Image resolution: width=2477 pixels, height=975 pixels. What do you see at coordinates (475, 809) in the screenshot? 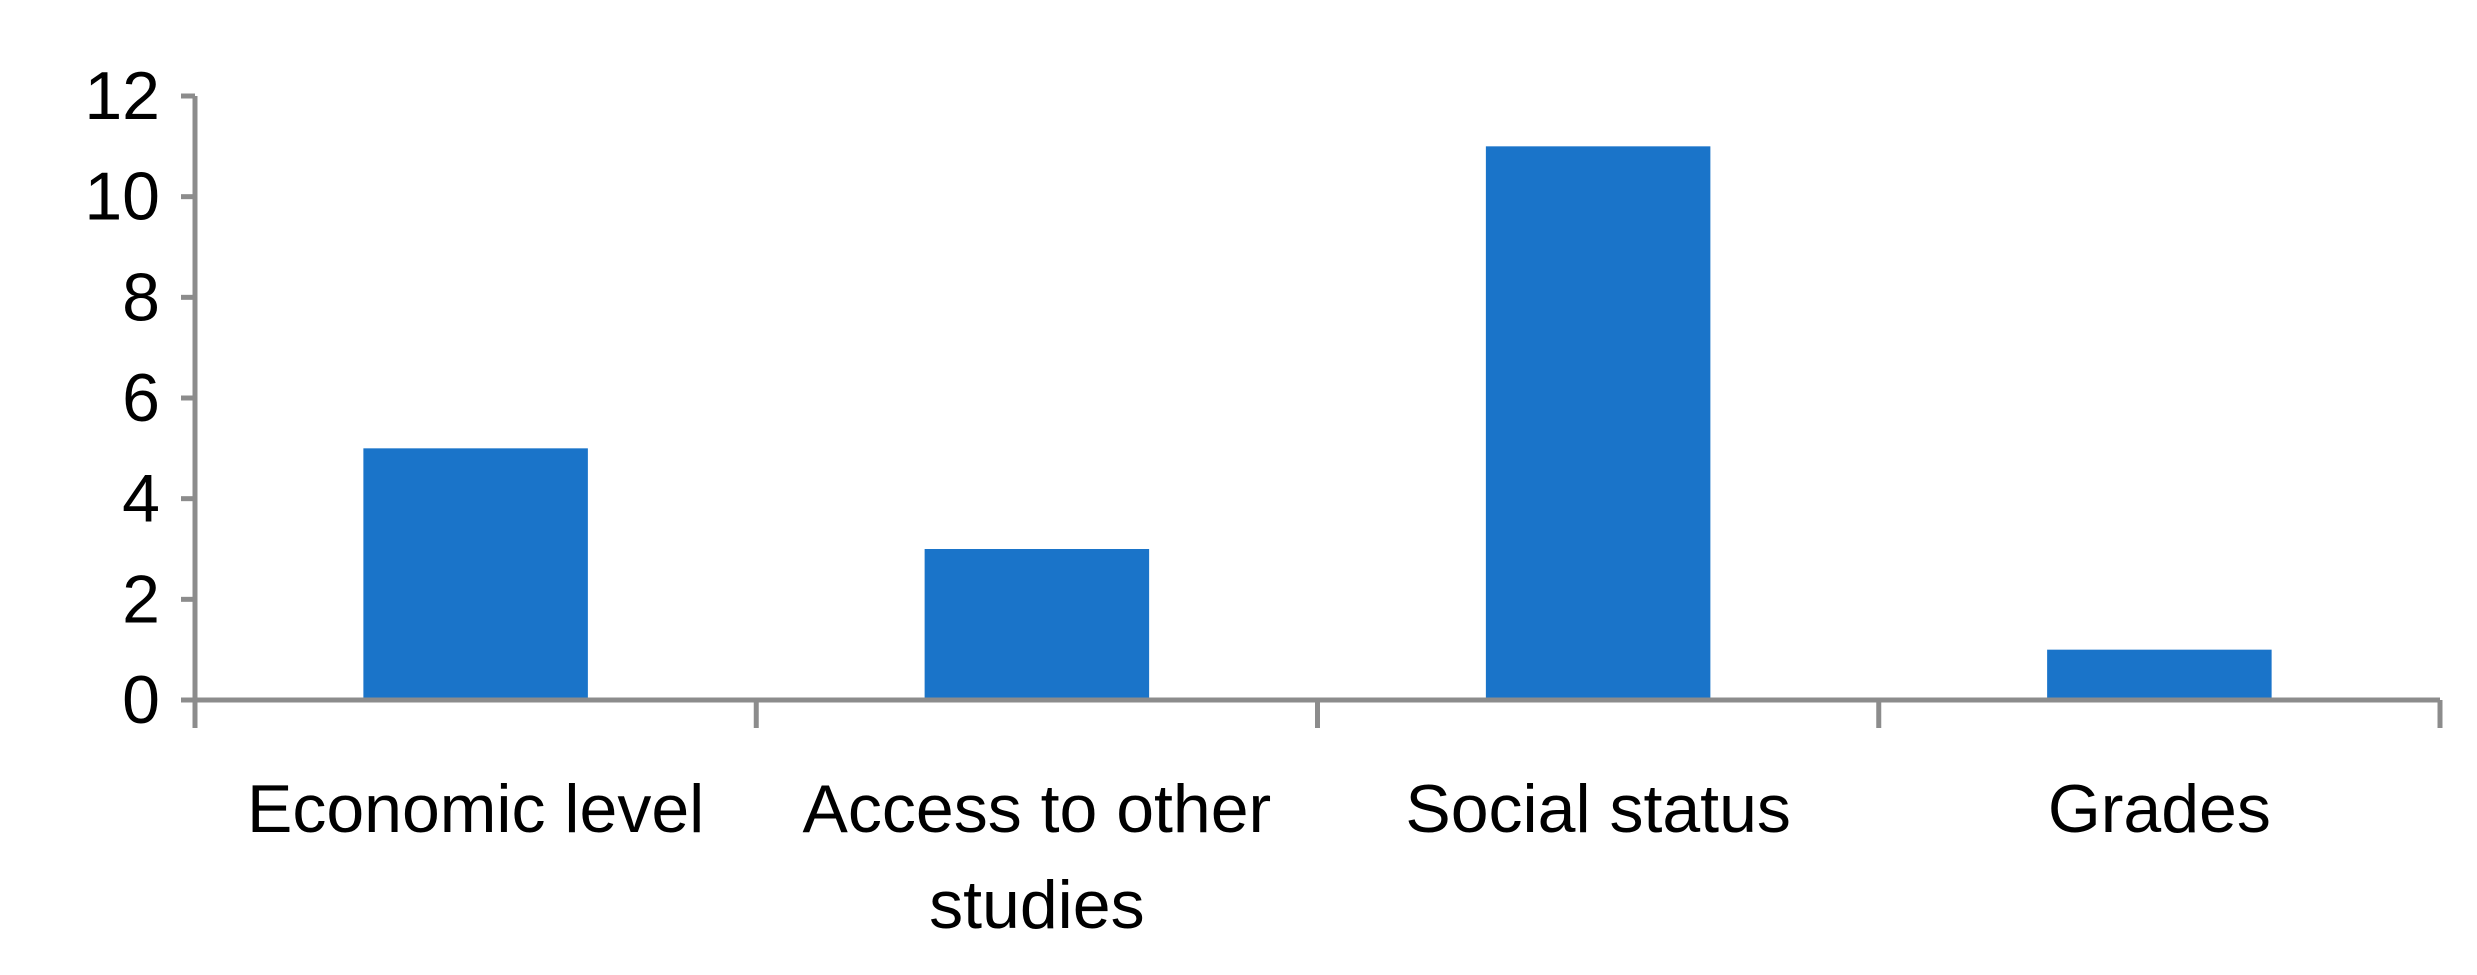
I see `x-tick-label: Economic level` at bounding box center [475, 809].